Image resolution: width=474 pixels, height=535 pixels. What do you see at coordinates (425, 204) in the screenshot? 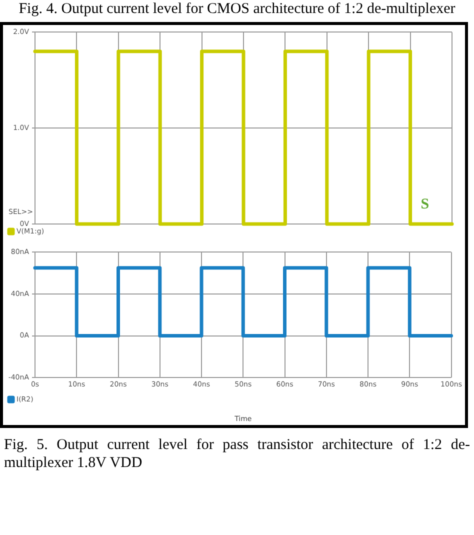
I see `annotation: S` at bounding box center [425, 204].